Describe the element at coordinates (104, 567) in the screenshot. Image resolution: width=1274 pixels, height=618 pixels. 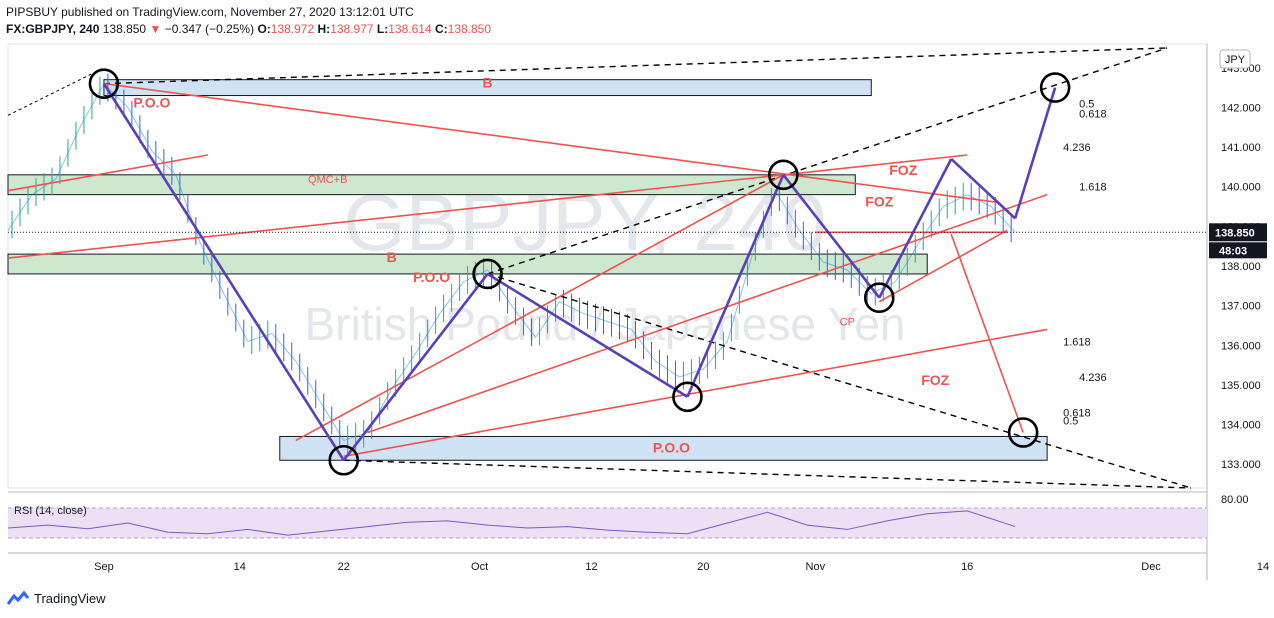
I see `x-tick-label: Sep` at that location.